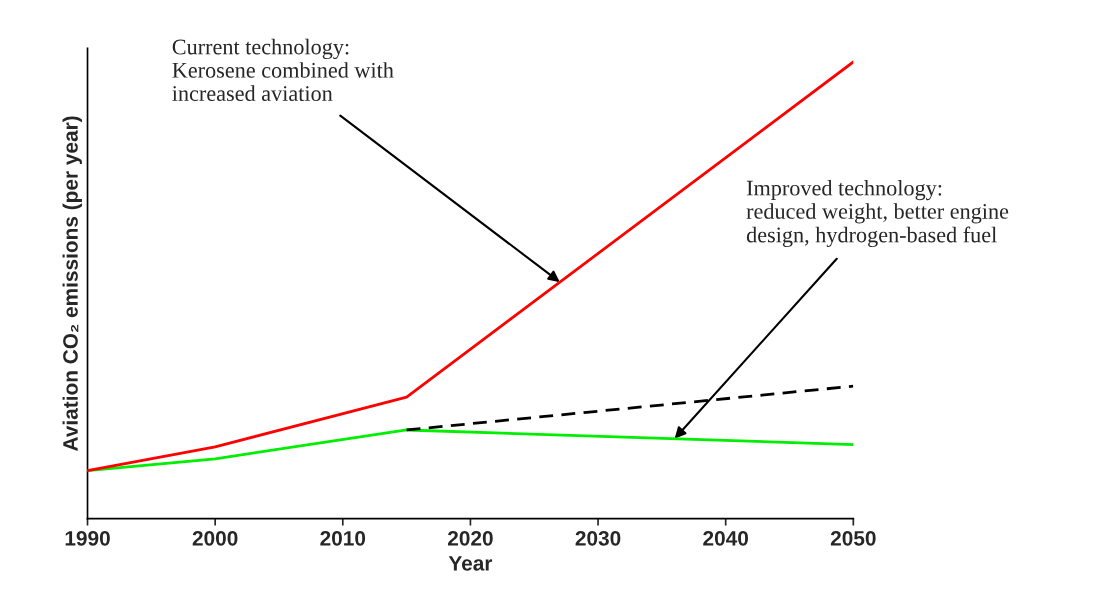 The width and height of the screenshot is (1094, 603). I want to click on x-tick-label: 2010, so click(343, 538).